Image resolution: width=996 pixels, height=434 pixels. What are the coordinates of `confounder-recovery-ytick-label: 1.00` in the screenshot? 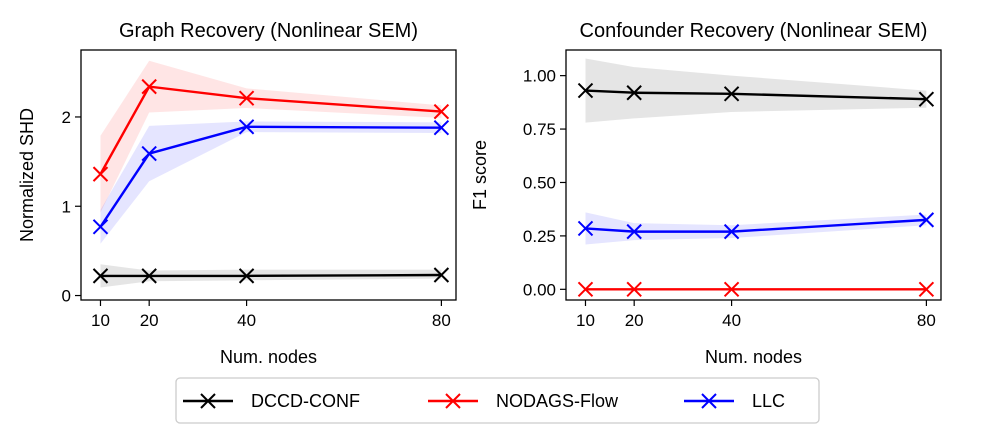 It's located at (539, 76).